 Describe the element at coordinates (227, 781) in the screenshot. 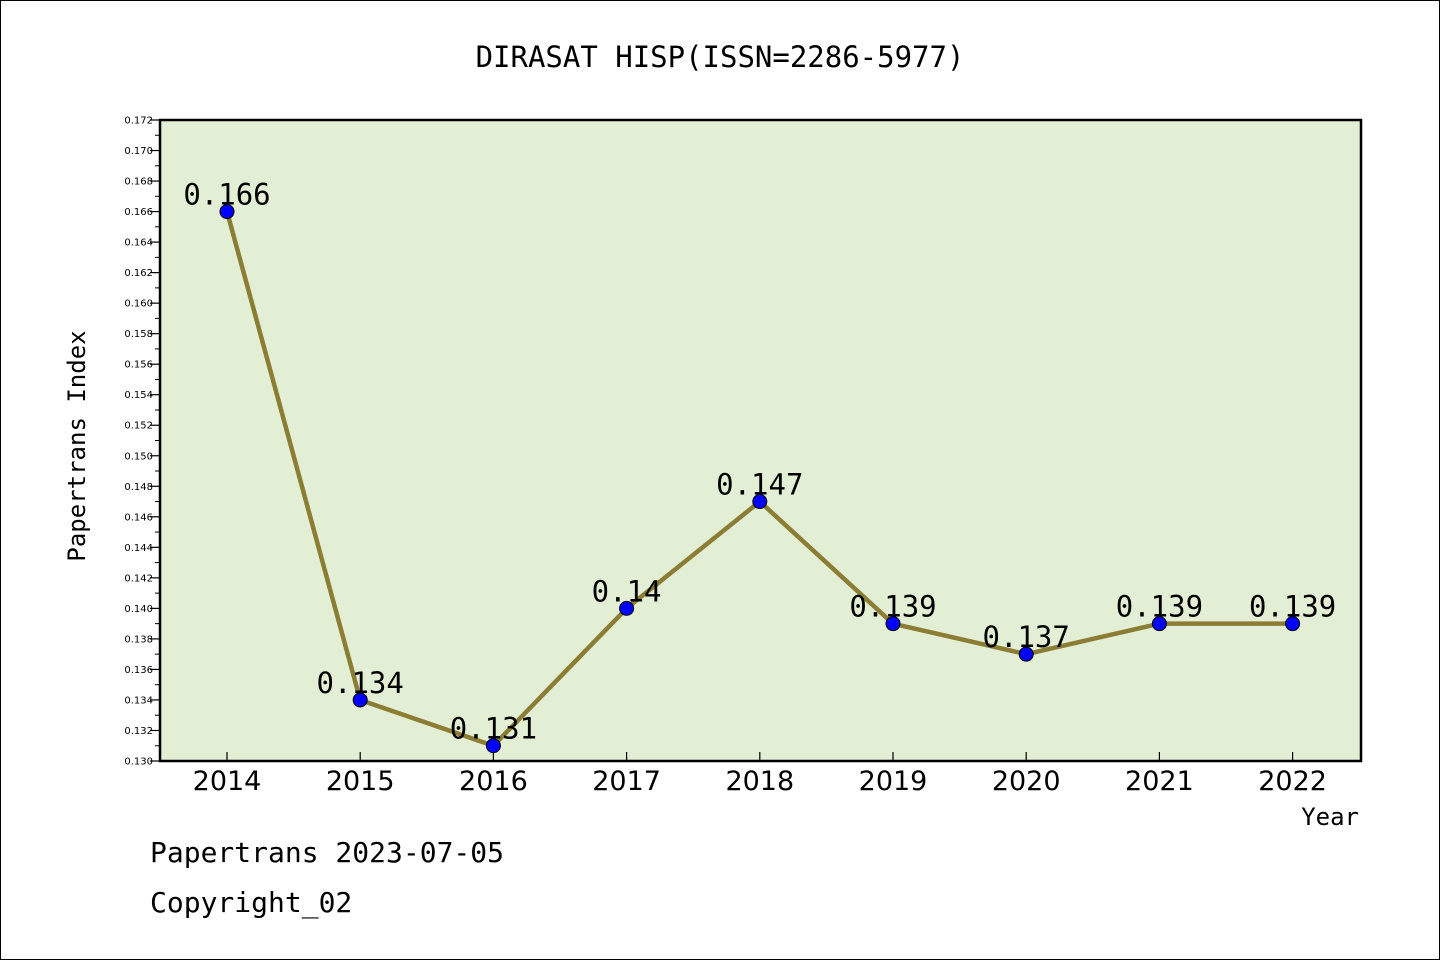

I see `x-tick-label: 2014` at that location.